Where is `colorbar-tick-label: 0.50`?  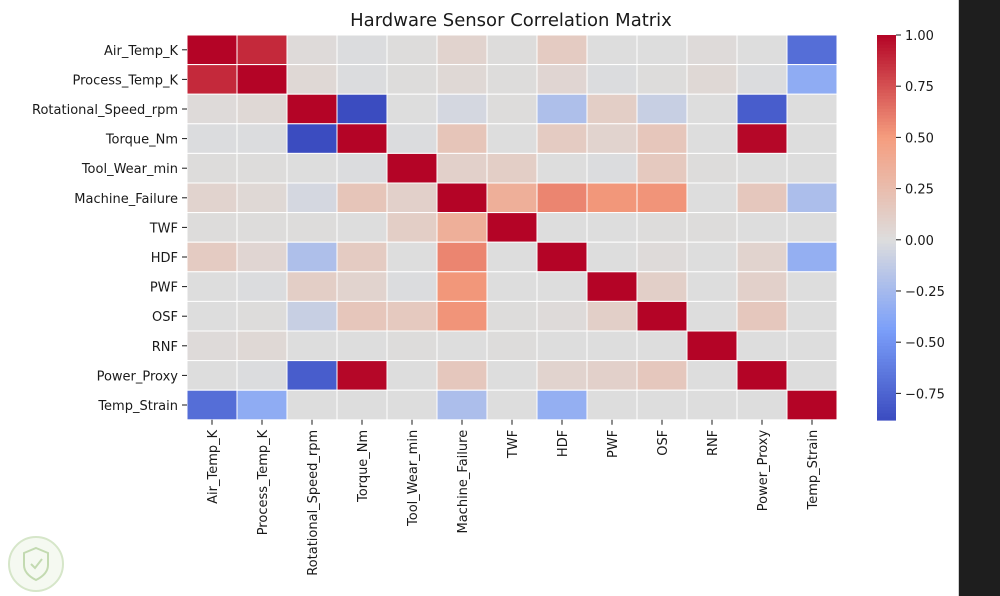
colorbar-tick-label: 0.50 is located at coordinates (919, 138).